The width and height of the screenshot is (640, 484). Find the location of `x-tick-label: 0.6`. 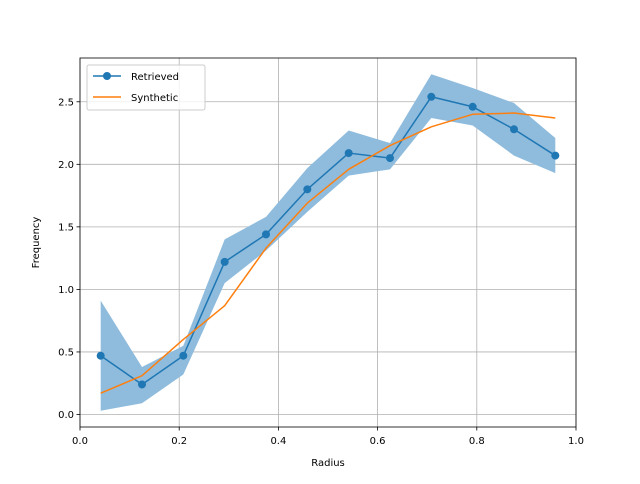

x-tick-label: 0.6 is located at coordinates (378, 441).